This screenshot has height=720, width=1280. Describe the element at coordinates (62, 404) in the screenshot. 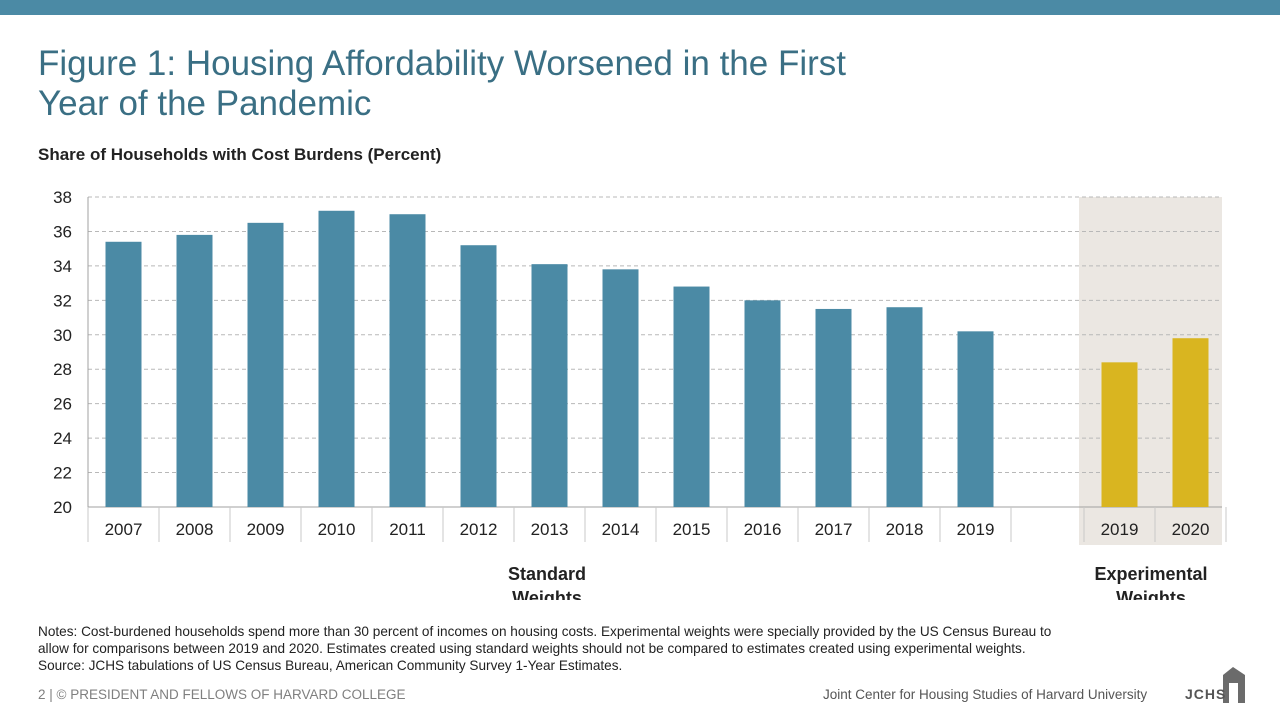

I see `y-tick-label: 26` at that location.